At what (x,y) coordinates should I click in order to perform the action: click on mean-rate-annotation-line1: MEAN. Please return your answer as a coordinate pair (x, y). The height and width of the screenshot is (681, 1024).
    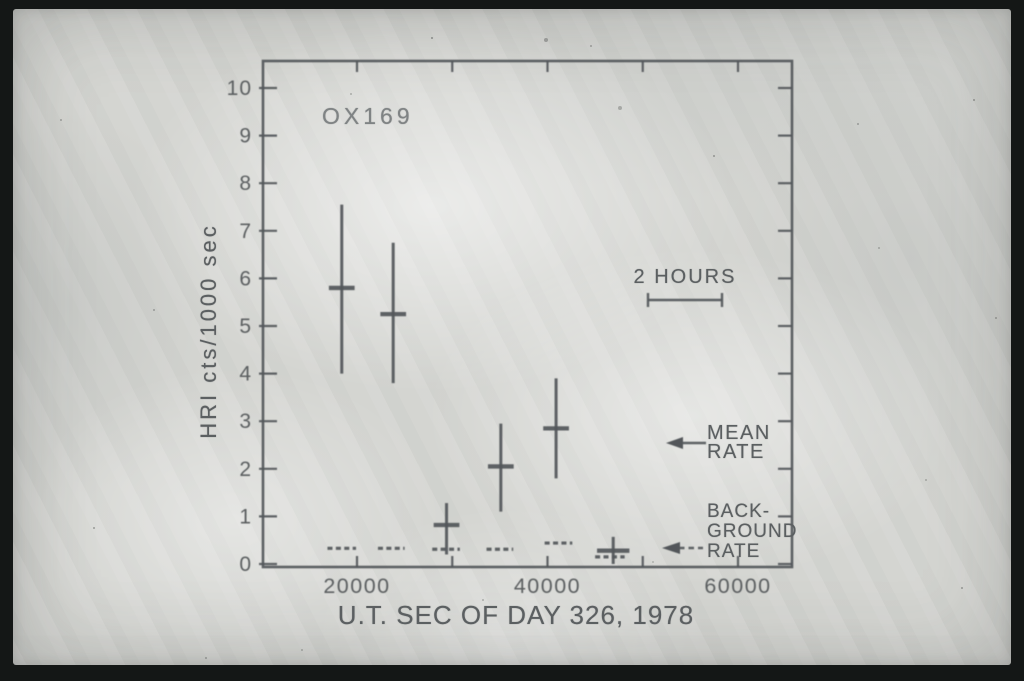
    Looking at the image, I should click on (739, 433).